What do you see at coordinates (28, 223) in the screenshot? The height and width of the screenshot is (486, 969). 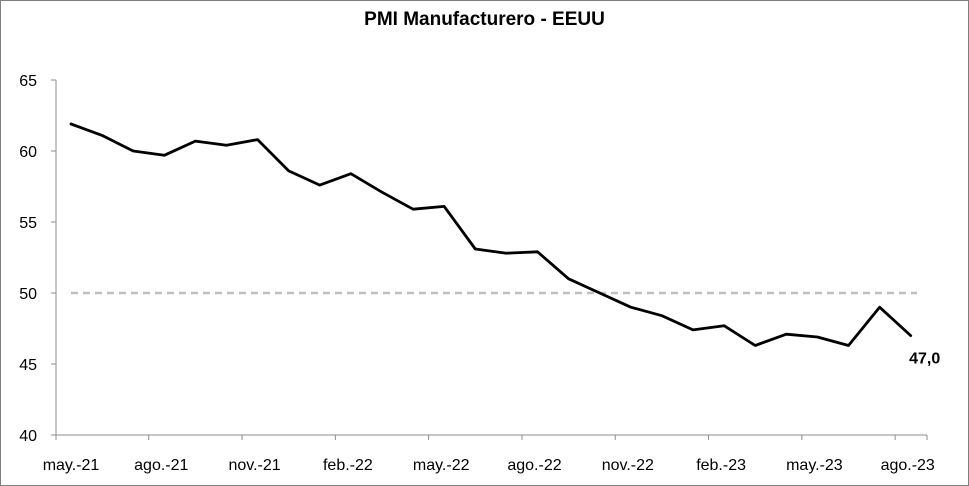 I see `y-tick-label: 55` at bounding box center [28, 223].